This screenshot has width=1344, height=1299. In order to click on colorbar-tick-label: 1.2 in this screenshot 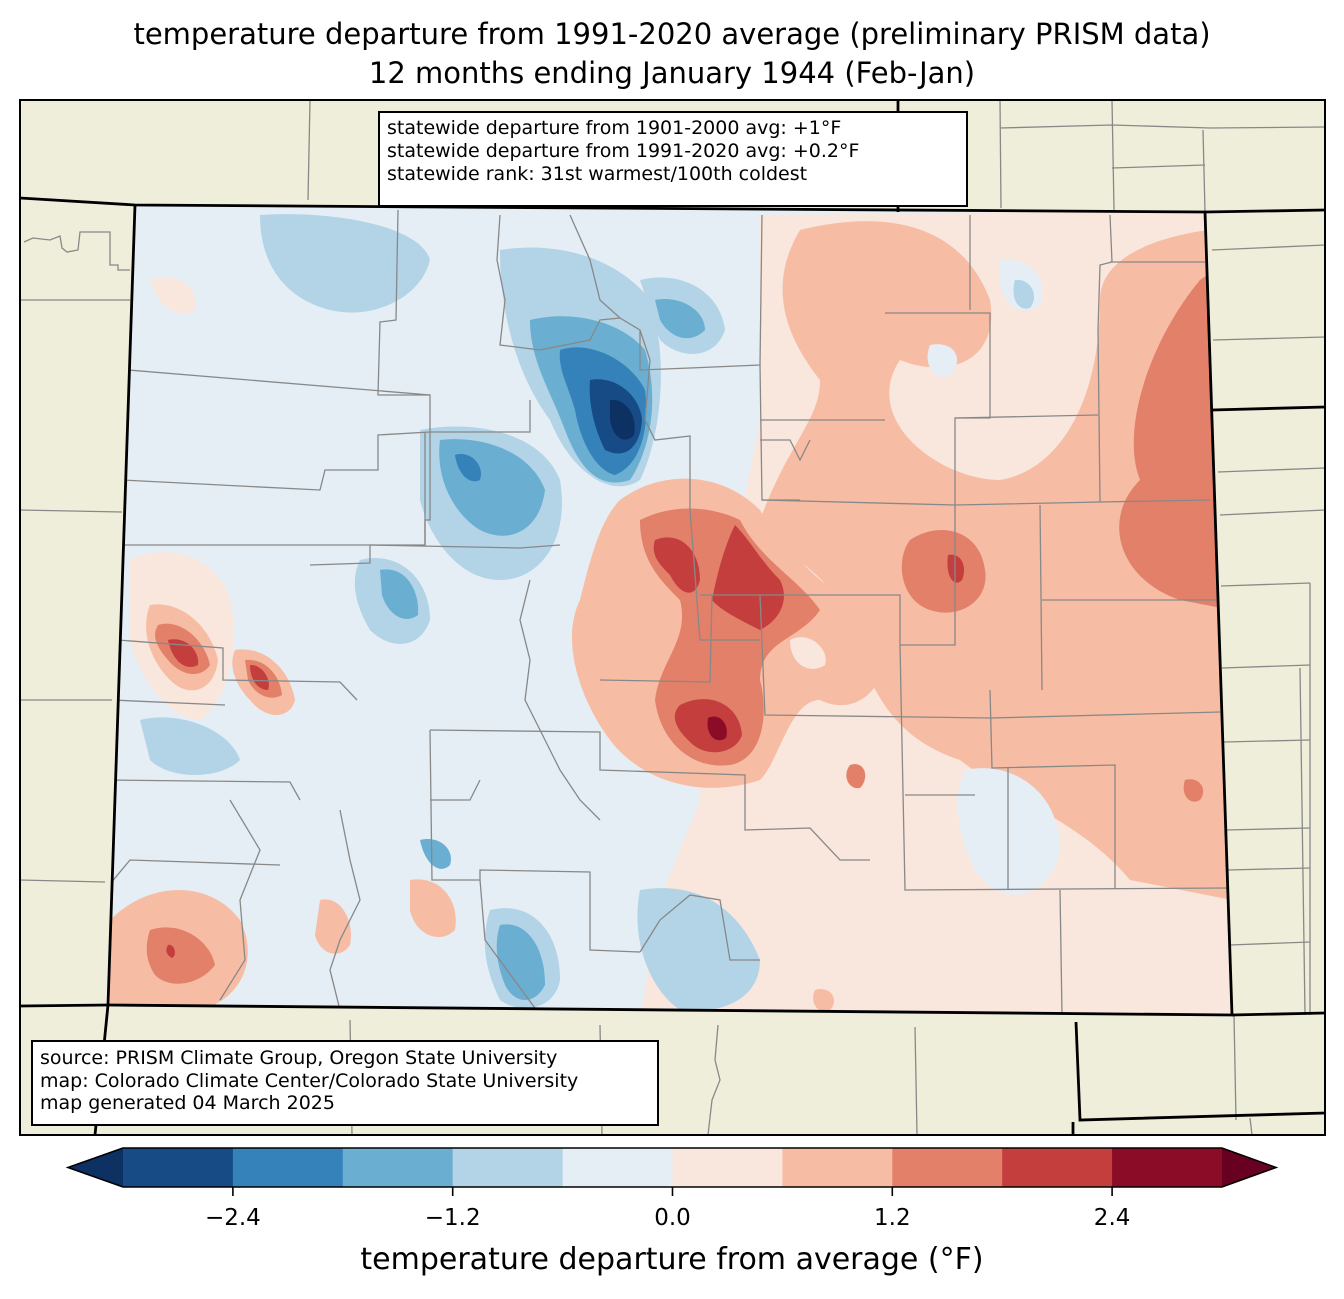, I will do `click(892, 1218)`.